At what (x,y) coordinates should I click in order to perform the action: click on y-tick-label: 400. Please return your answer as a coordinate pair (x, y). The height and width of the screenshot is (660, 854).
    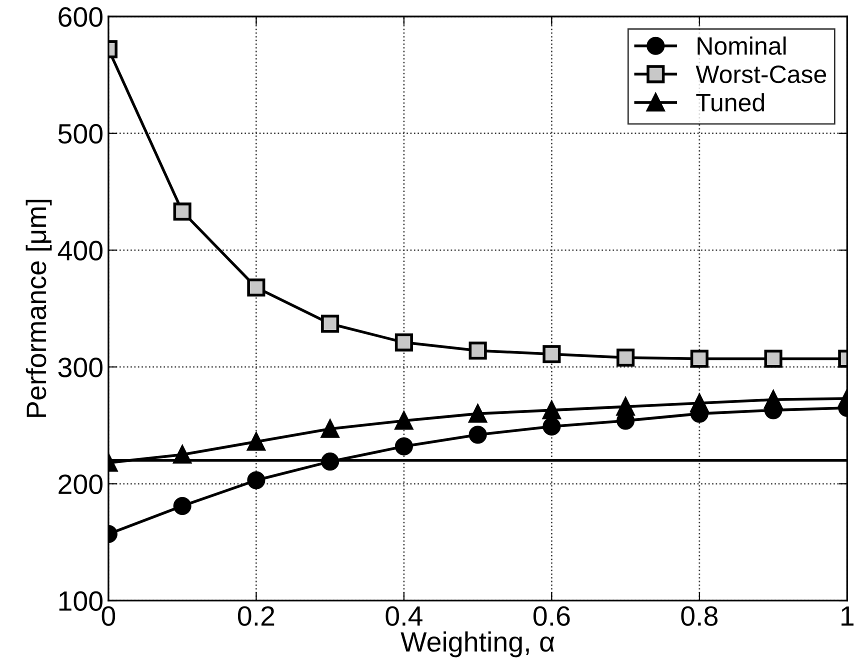
    Looking at the image, I should click on (80, 250).